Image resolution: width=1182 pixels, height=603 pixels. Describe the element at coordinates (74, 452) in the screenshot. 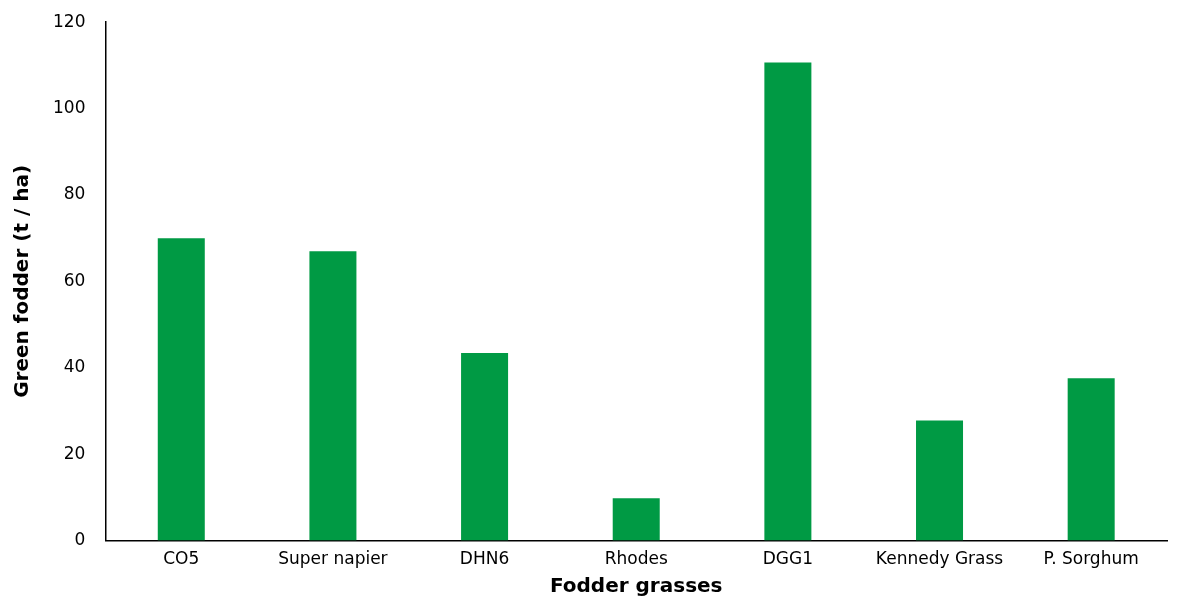

I see `y-tick-label: 20` at that location.